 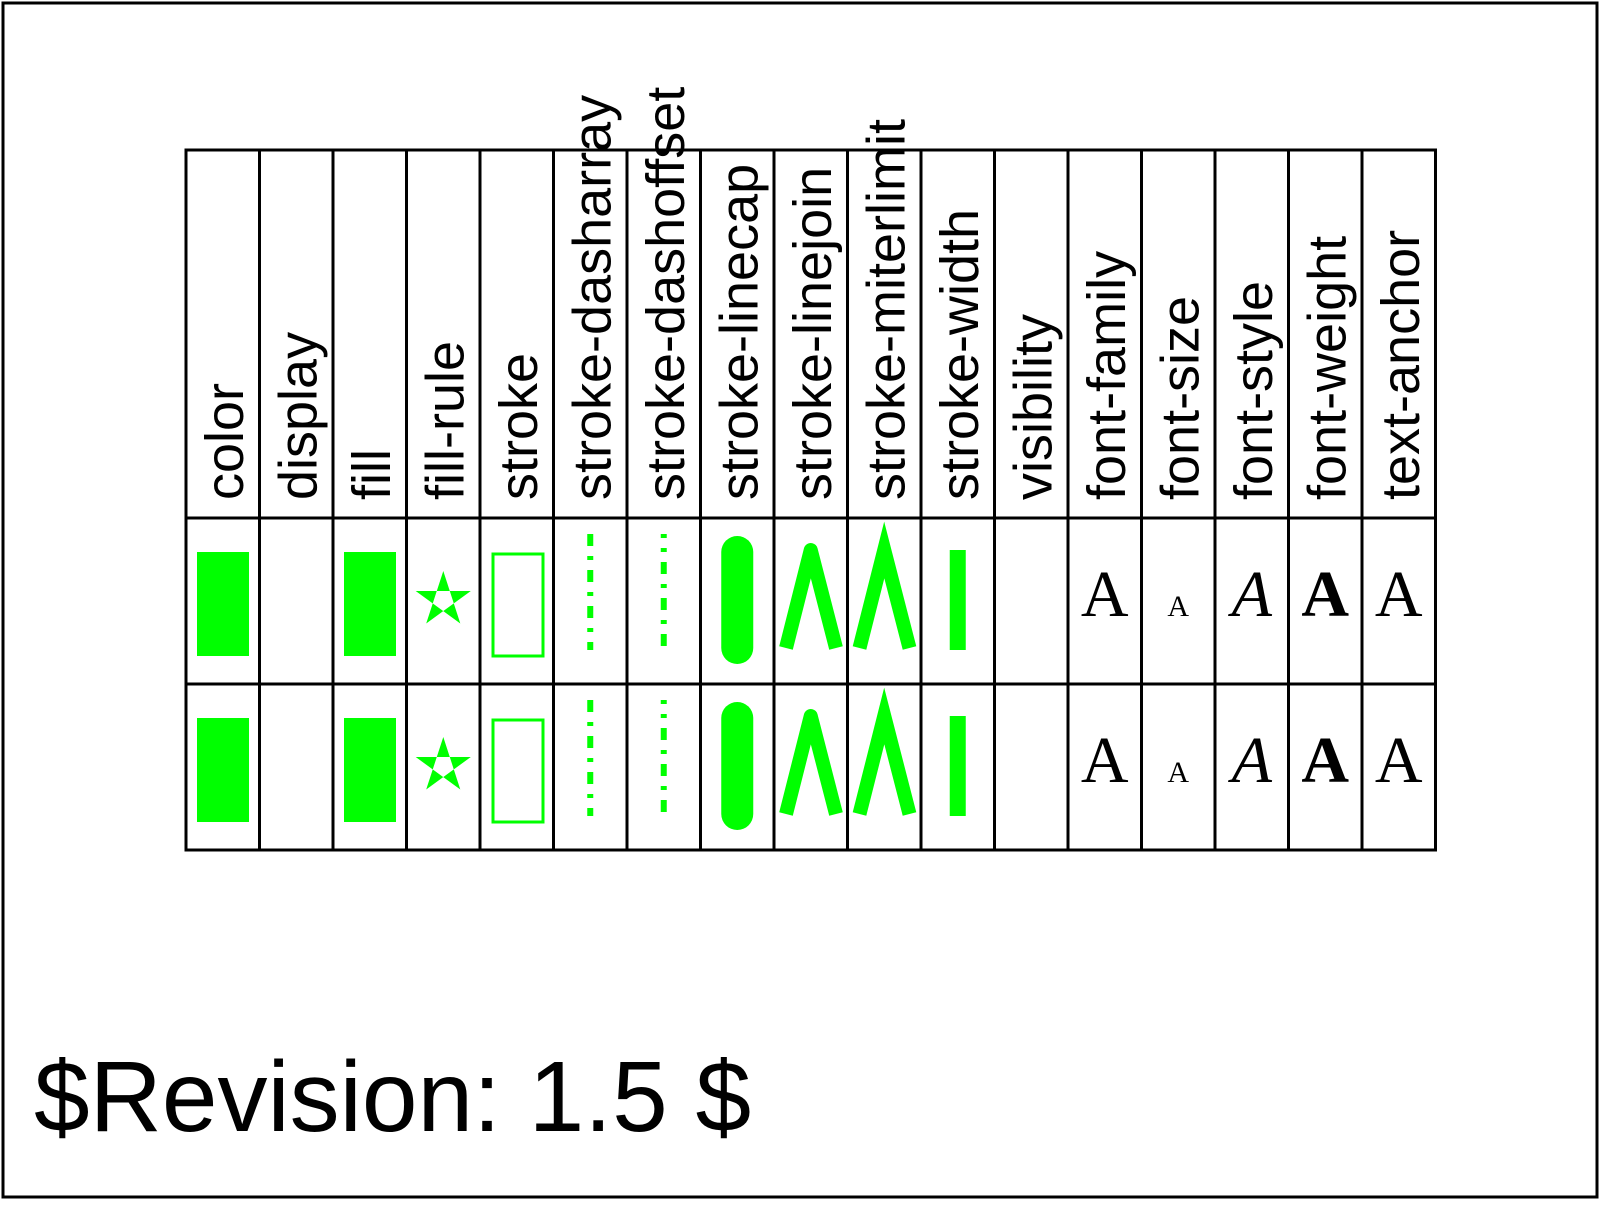 I want to click on header-stroke: stroke, so click(x=519, y=426).